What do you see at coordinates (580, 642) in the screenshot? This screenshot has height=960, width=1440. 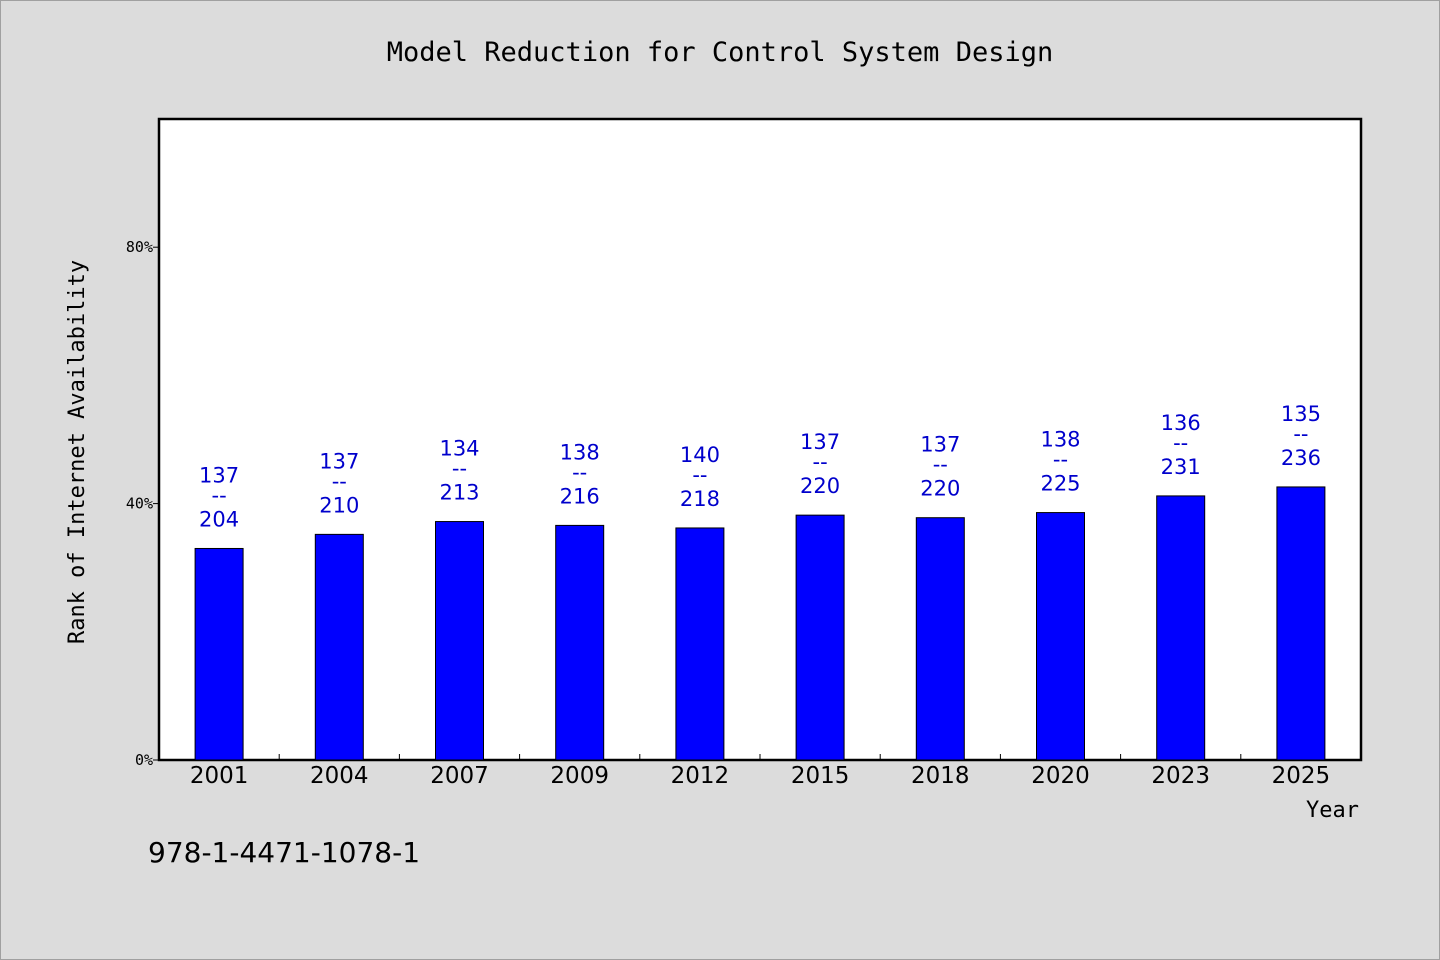 I see `bar-2009` at bounding box center [580, 642].